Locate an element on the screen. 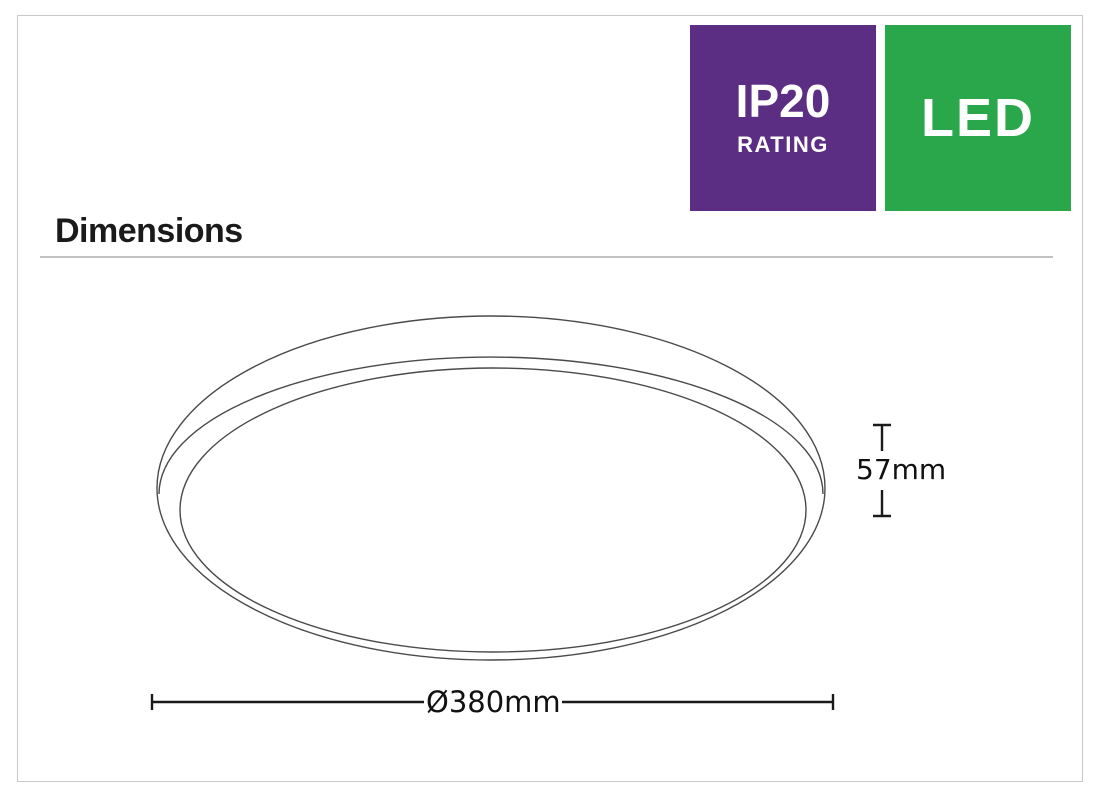  ip-rating-badge: IP20 RATING is located at coordinates (783, 118).